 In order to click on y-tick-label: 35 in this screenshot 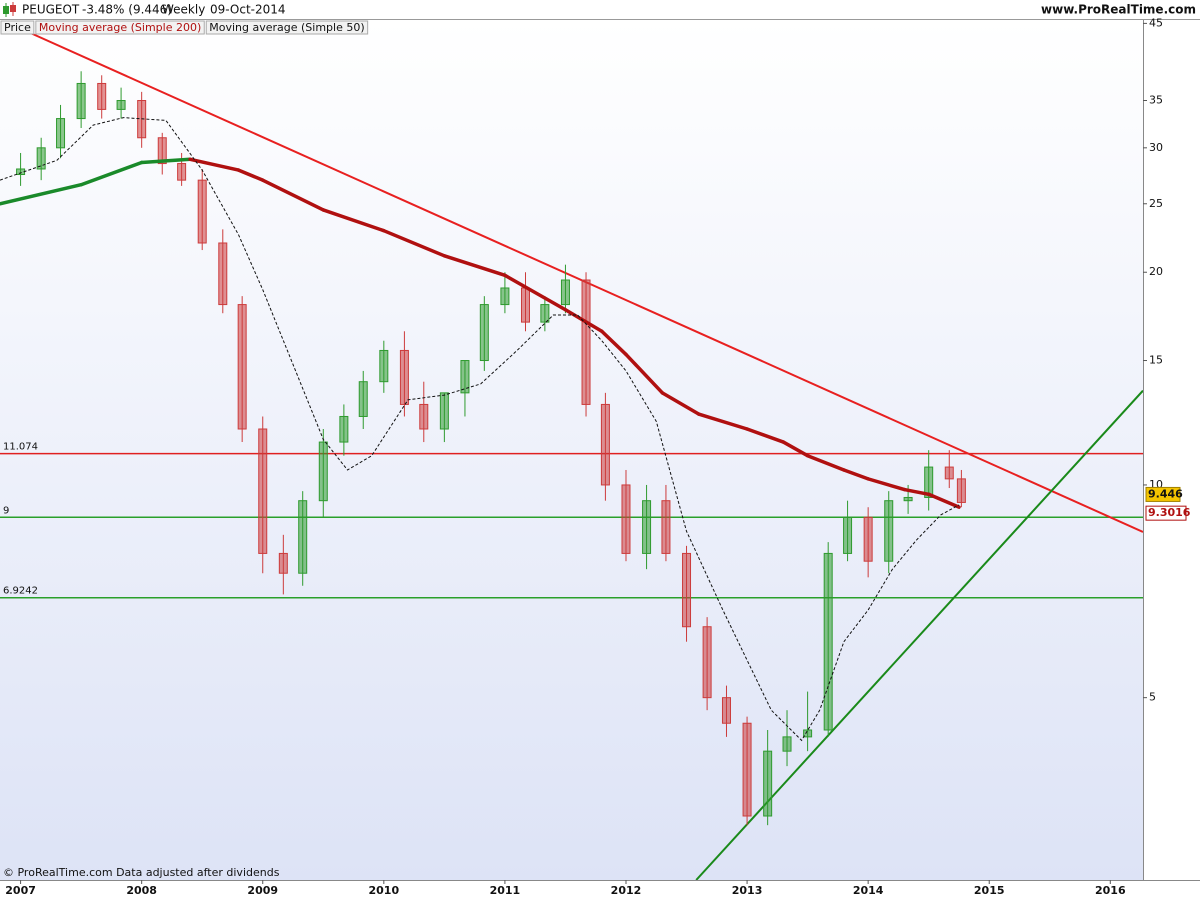, I will do `click(1156, 100)`.